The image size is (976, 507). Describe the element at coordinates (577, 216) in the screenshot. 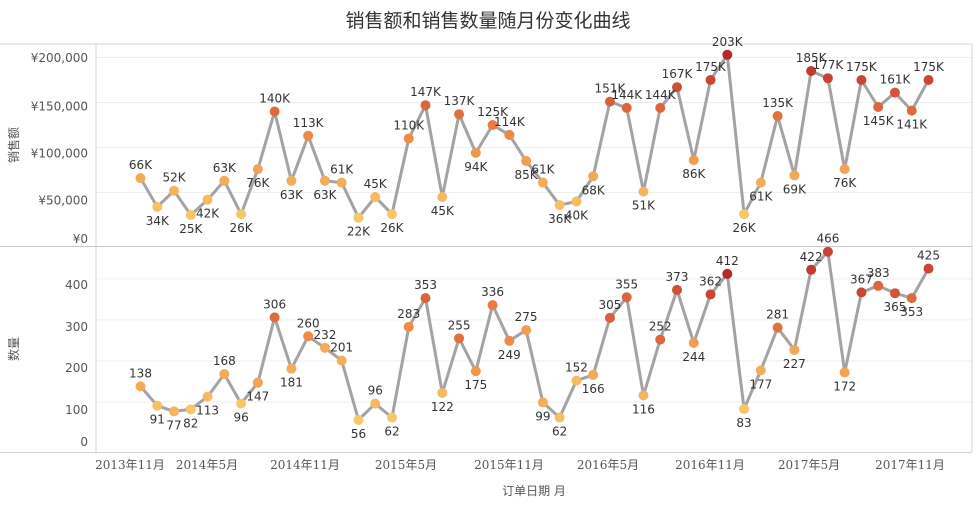

I see `data-label: 40K` at that location.